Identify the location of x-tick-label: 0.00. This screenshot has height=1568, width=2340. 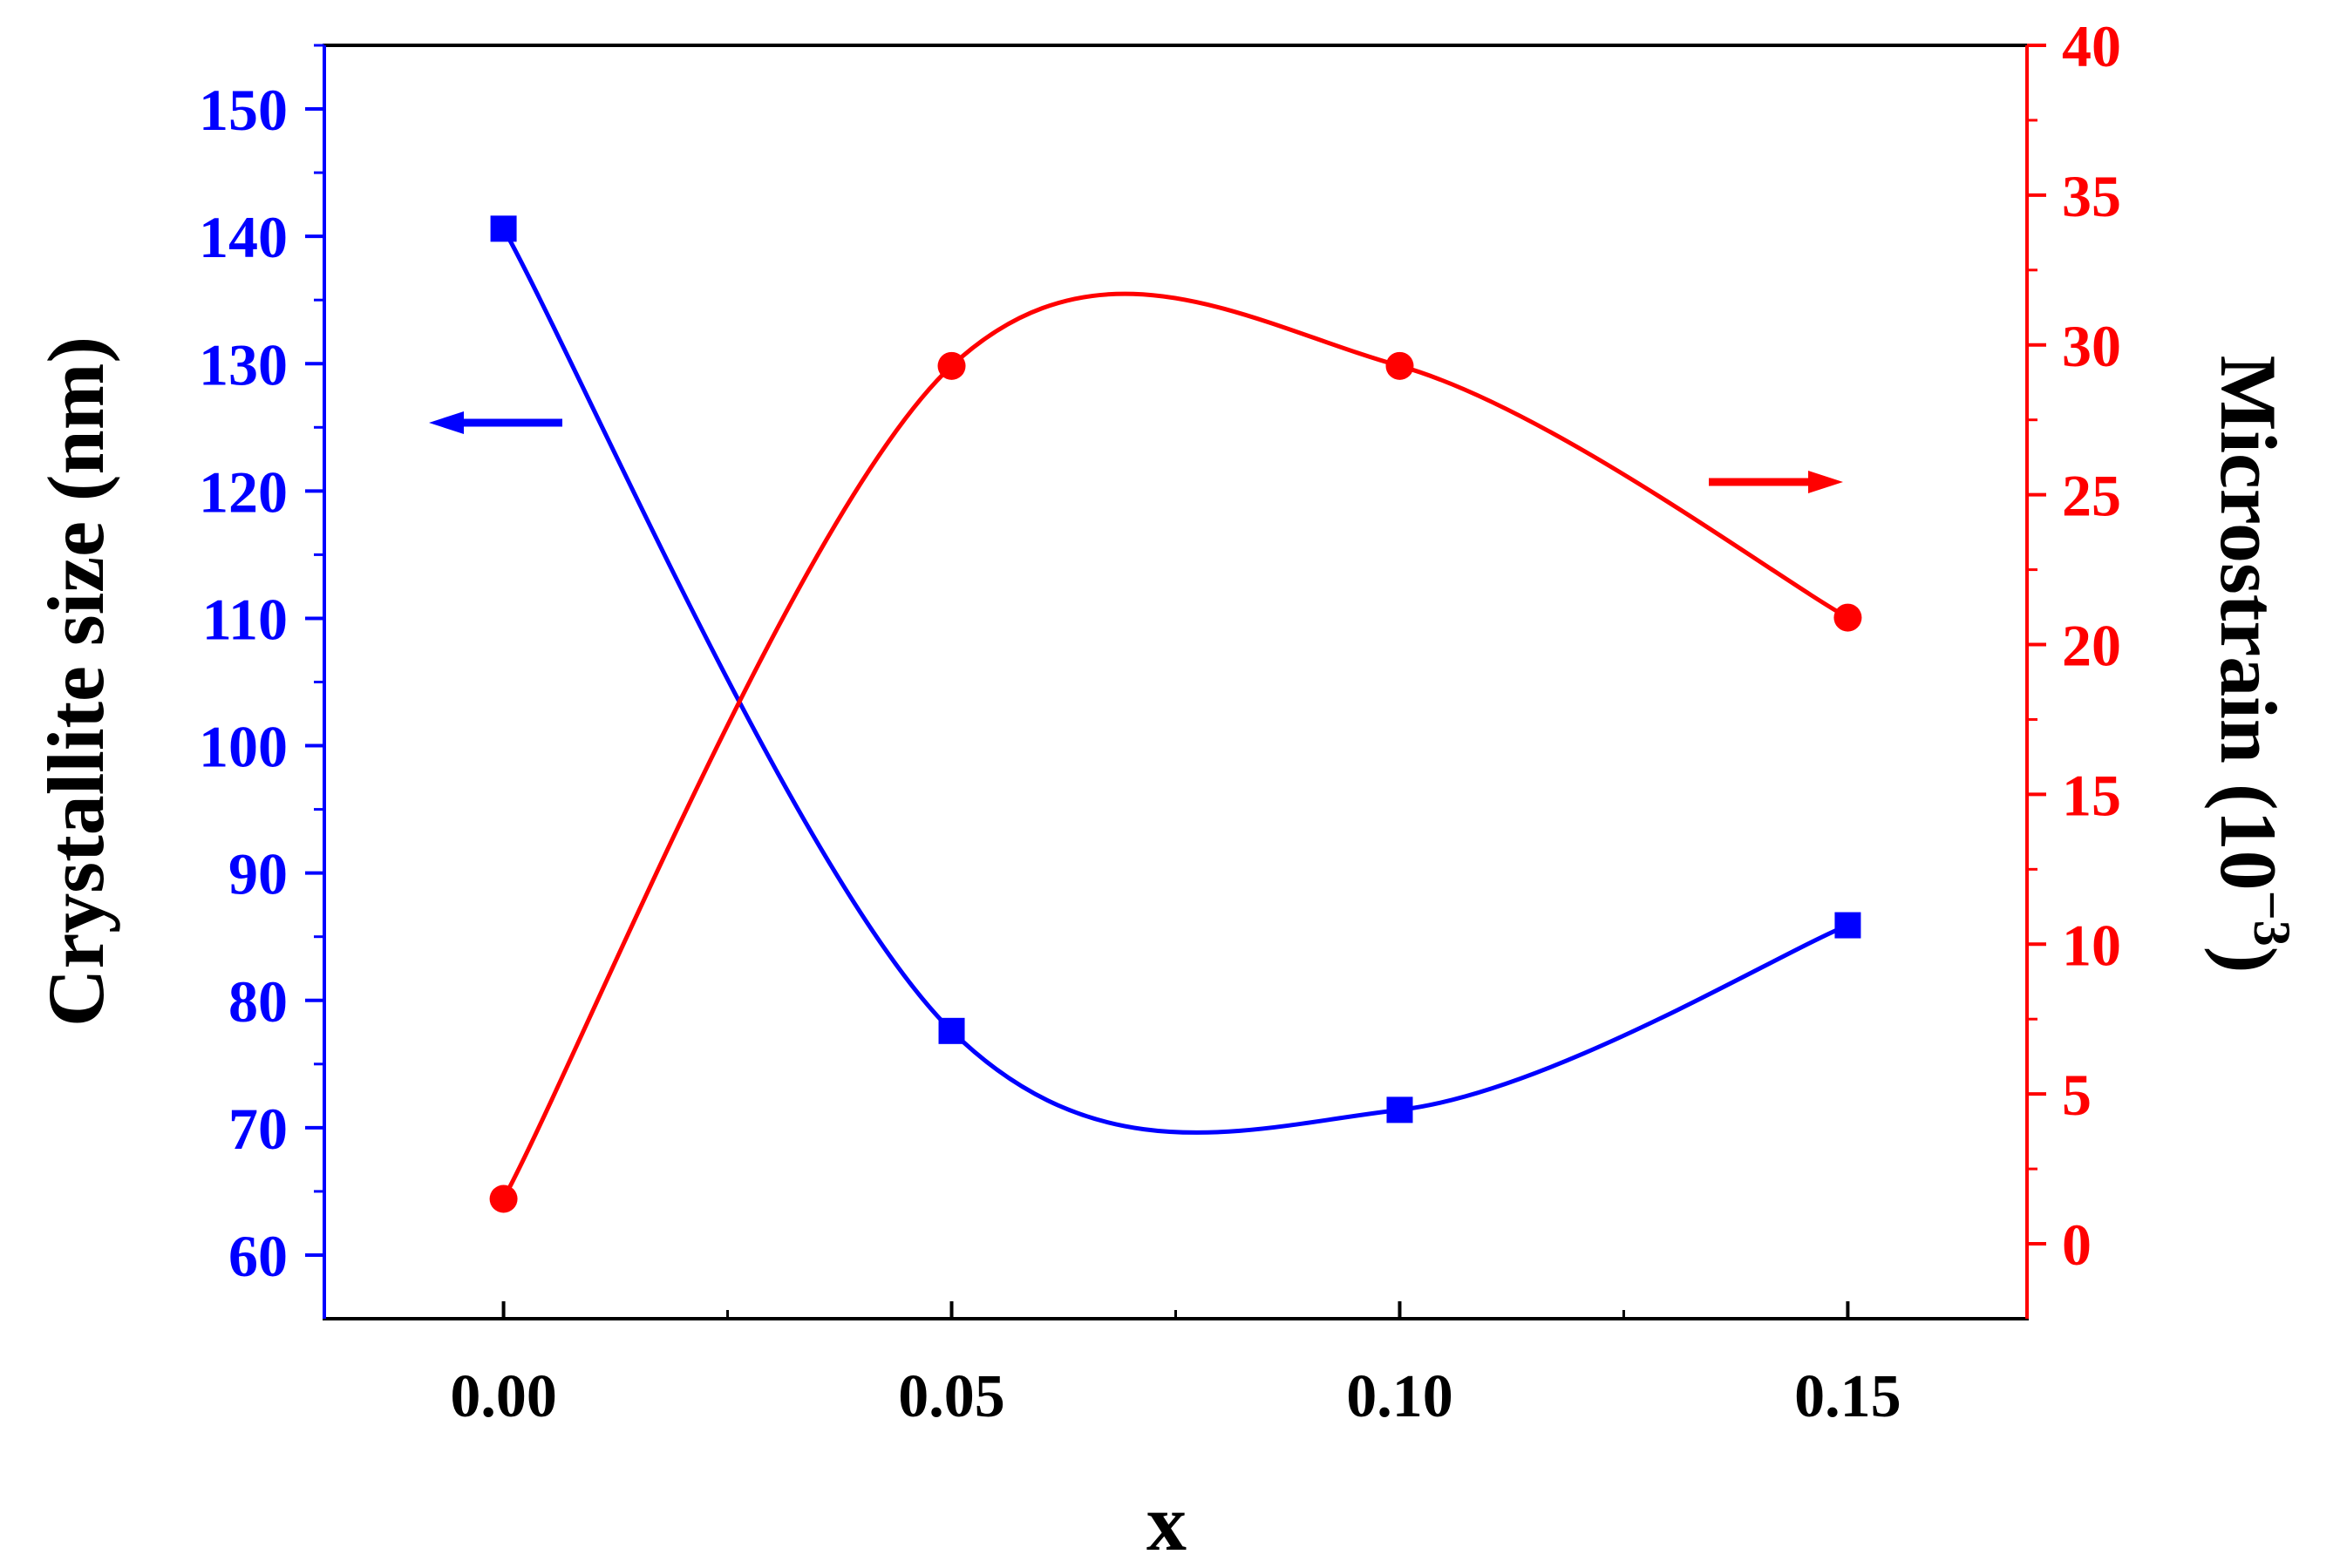
(503, 1396).